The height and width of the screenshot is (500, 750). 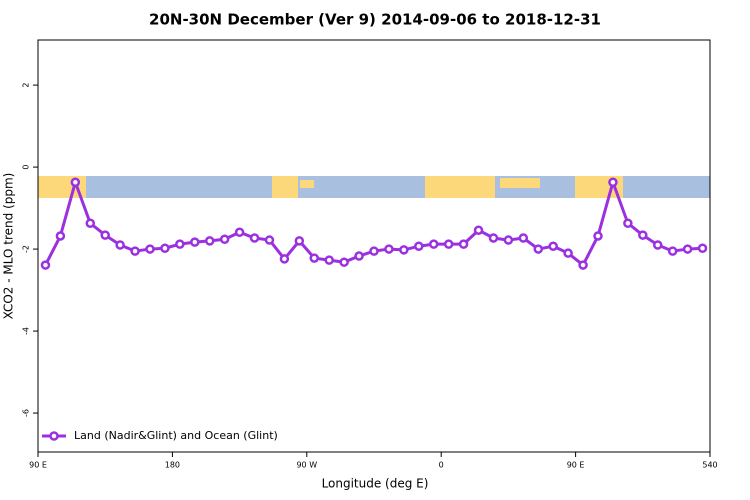 What do you see at coordinates (306, 465) in the screenshot?
I see `x-tick-label: 90 W` at bounding box center [306, 465].